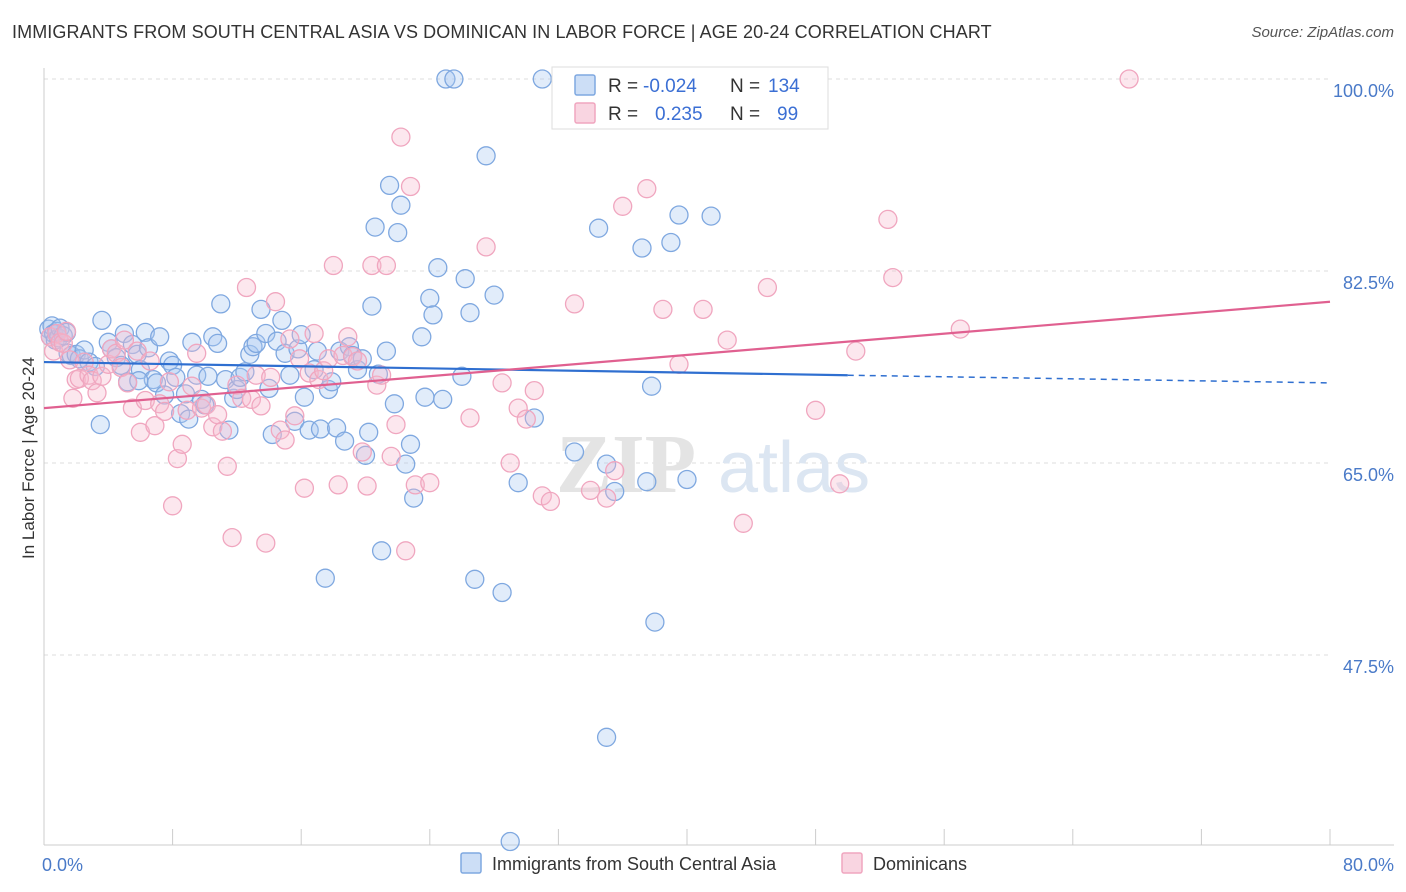 The width and height of the screenshot is (1406, 892). What do you see at coordinates (1363, 379) in the screenshot?
I see `y-tick-labels: 47.5% 65.0% 82.5% 100.0%` at bounding box center [1363, 379].